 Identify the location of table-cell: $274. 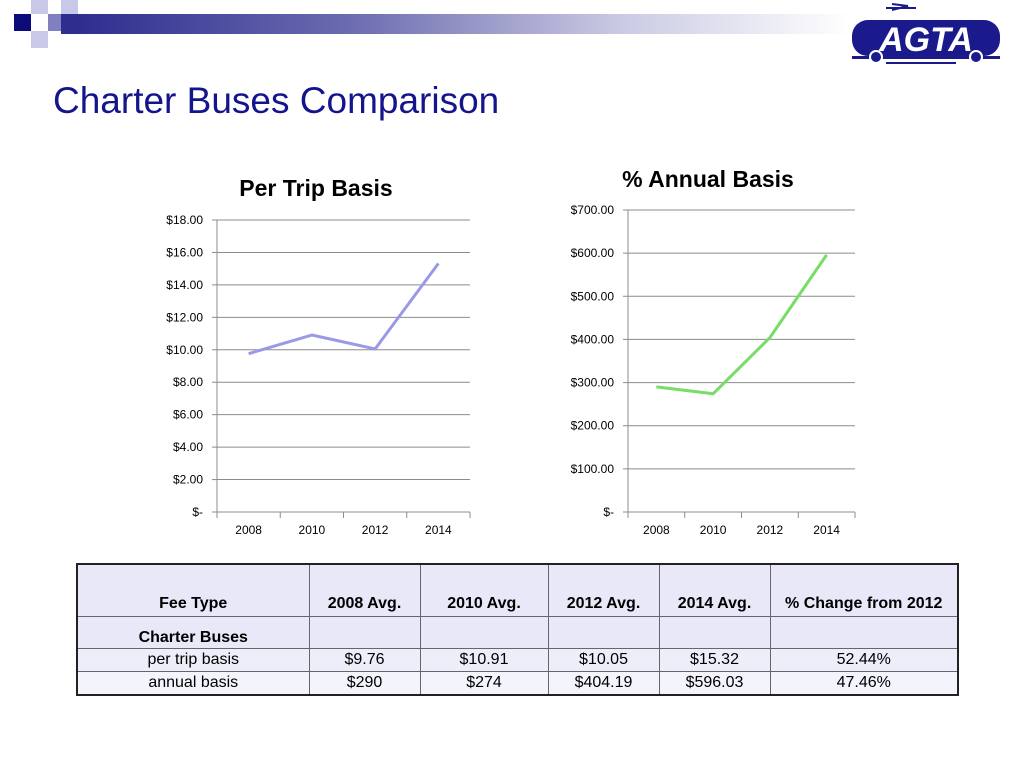
(484, 683).